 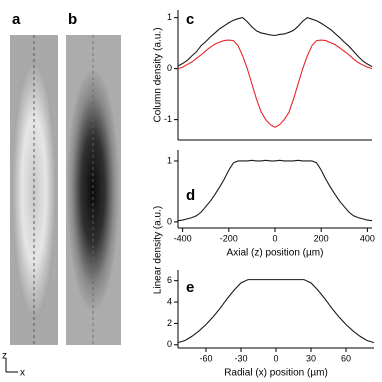 What do you see at coordinates (158, 74) in the screenshot?
I see `y-axis-title: Column density (a.u.)` at bounding box center [158, 74].